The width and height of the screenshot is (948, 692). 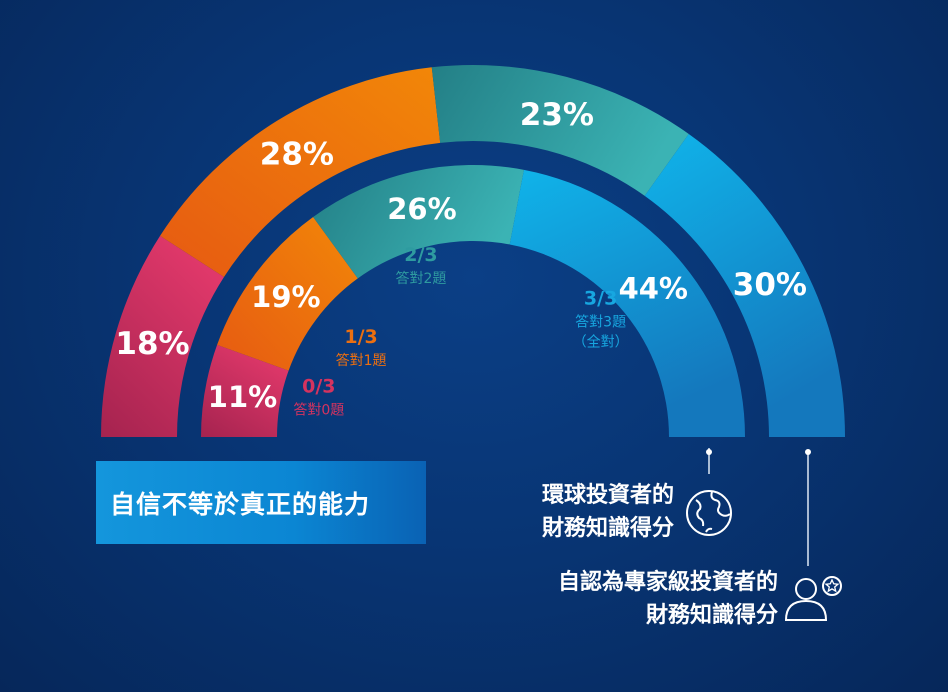 What do you see at coordinates (624, 599) in the screenshot?
I see `legend-self-rated-experts: 自認為專家級投資者的 財務知識得分` at bounding box center [624, 599].